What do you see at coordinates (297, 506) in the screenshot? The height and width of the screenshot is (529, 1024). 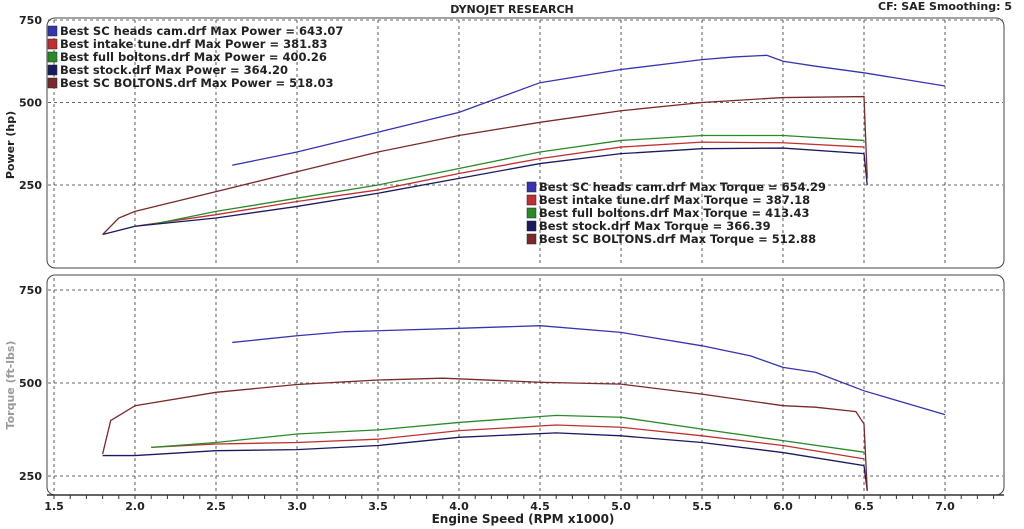 I see `x-tick-label: 3.0` at bounding box center [297, 506].